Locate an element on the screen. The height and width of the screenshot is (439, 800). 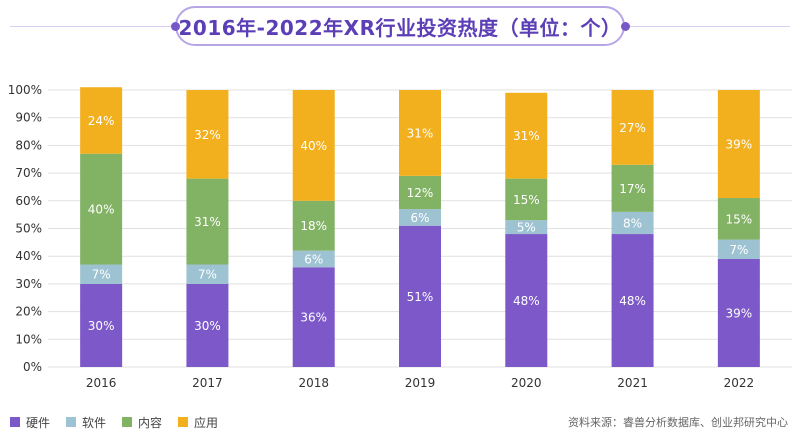
y-tick-label: 20% is located at coordinates (28, 312).